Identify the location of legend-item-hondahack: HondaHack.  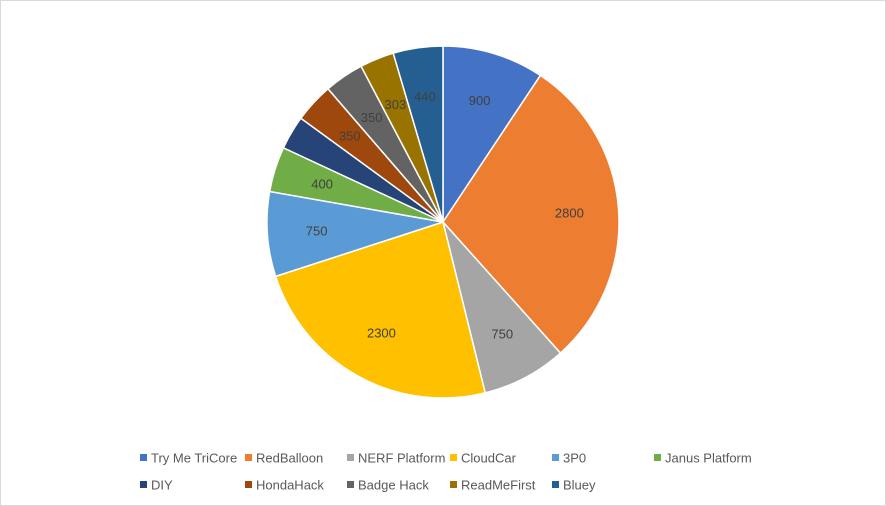
(284, 485).